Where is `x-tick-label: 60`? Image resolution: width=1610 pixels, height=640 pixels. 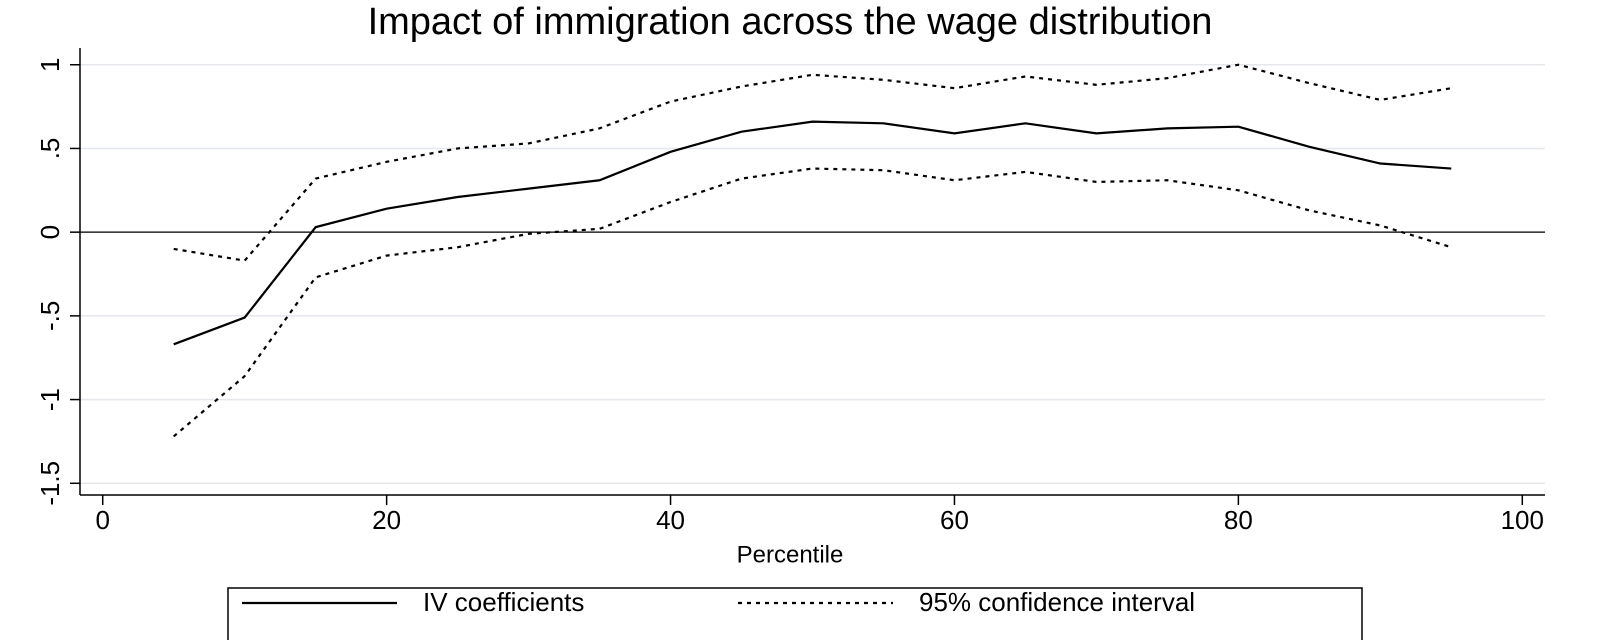 x-tick-label: 60 is located at coordinates (954, 520).